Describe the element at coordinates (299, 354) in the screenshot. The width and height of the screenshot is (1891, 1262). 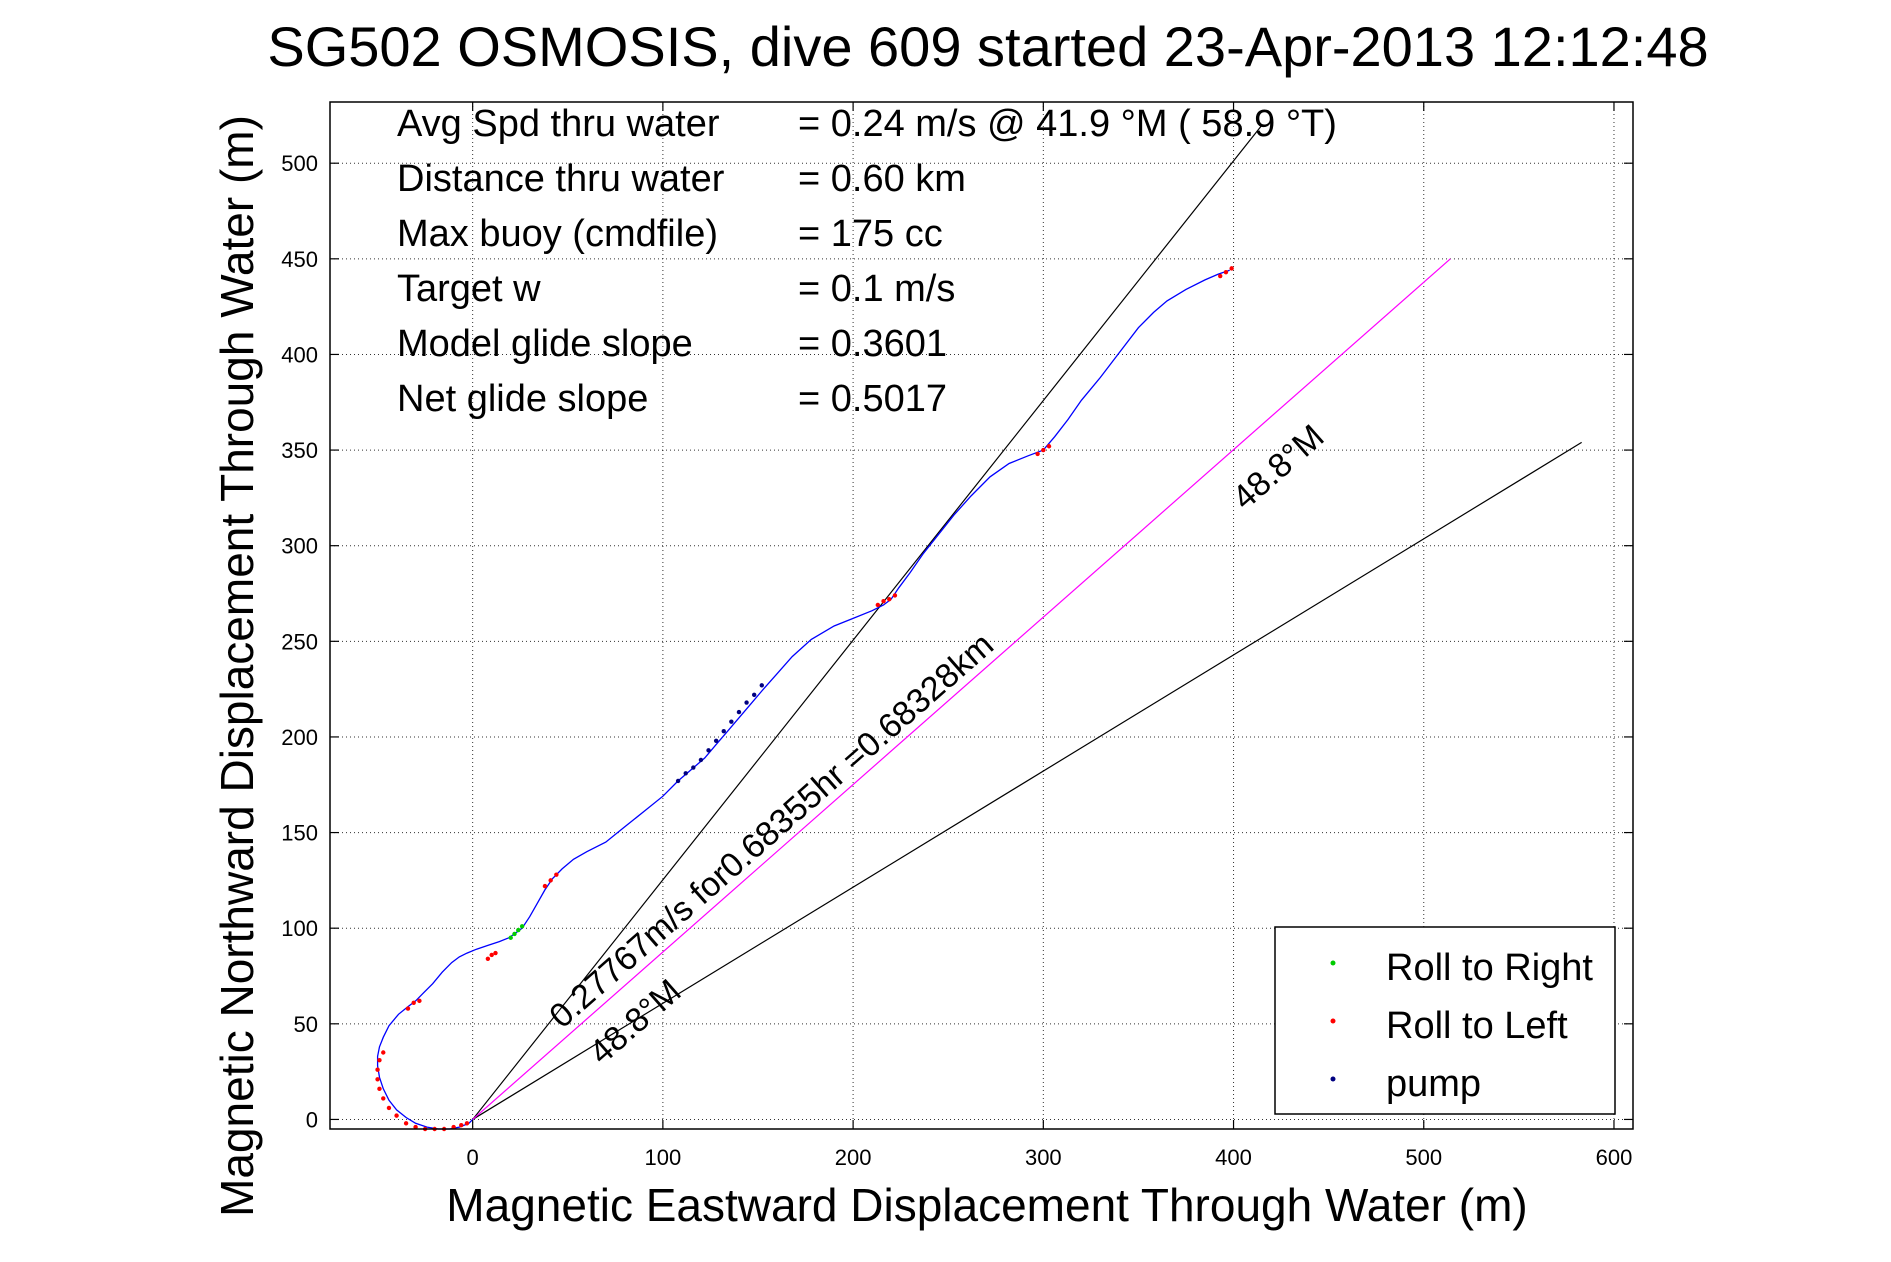
I see `y-tick-label: 400` at that location.